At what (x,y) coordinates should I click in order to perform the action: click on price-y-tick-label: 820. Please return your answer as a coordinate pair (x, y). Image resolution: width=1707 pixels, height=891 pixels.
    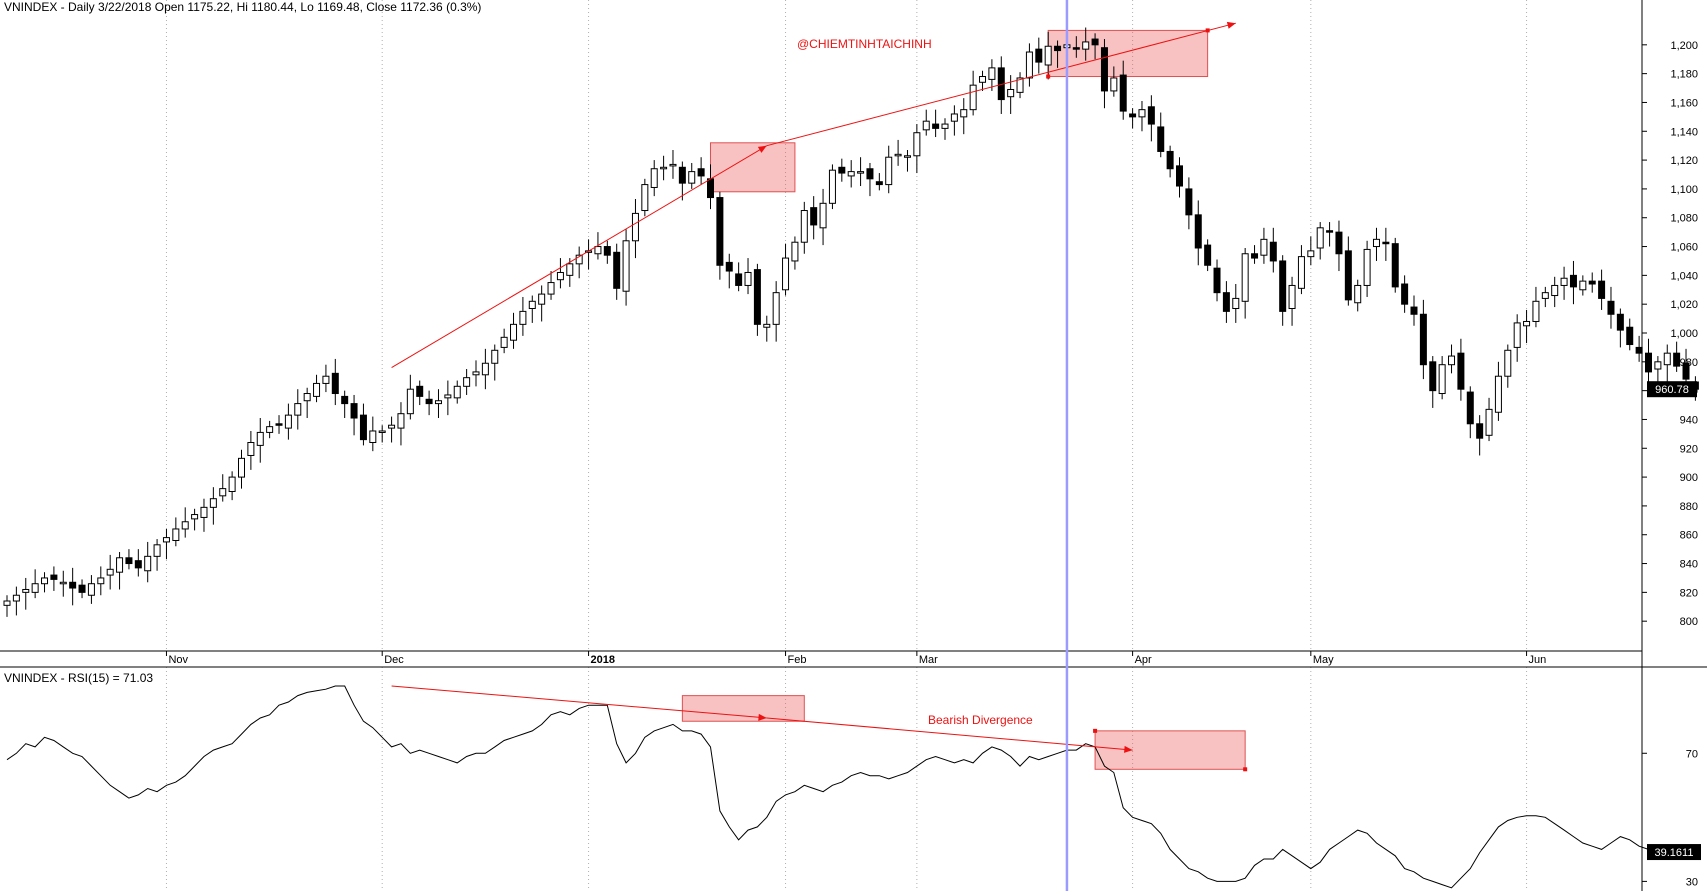
    Looking at the image, I should click on (1689, 593).